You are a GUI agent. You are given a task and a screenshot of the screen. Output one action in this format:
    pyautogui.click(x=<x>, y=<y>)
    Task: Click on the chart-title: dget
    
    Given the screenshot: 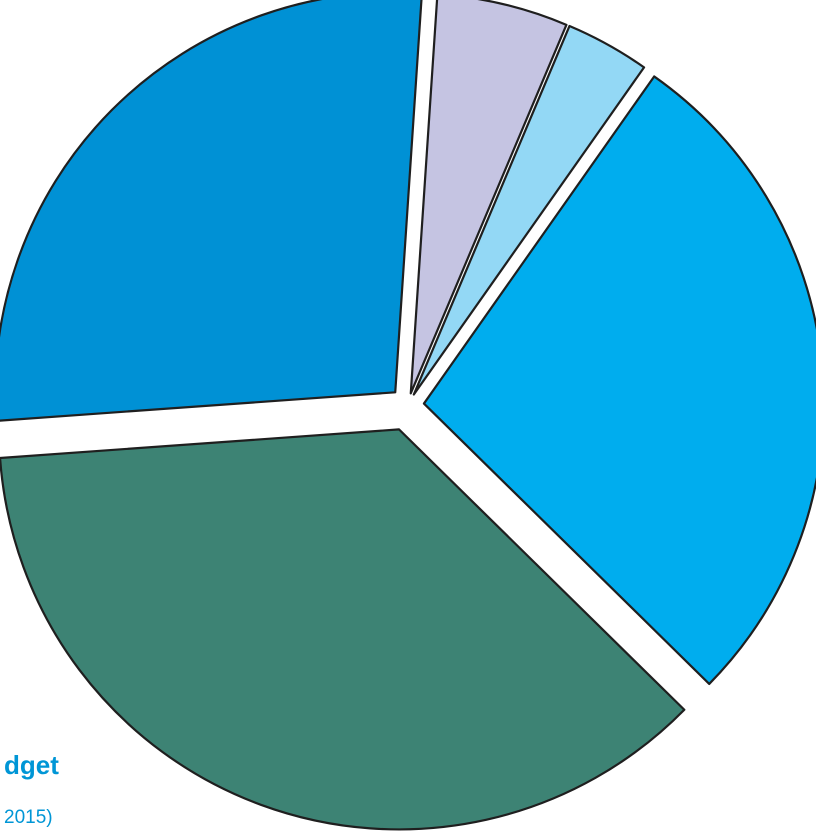 What is the action you would take?
    pyautogui.click(x=31, y=765)
    